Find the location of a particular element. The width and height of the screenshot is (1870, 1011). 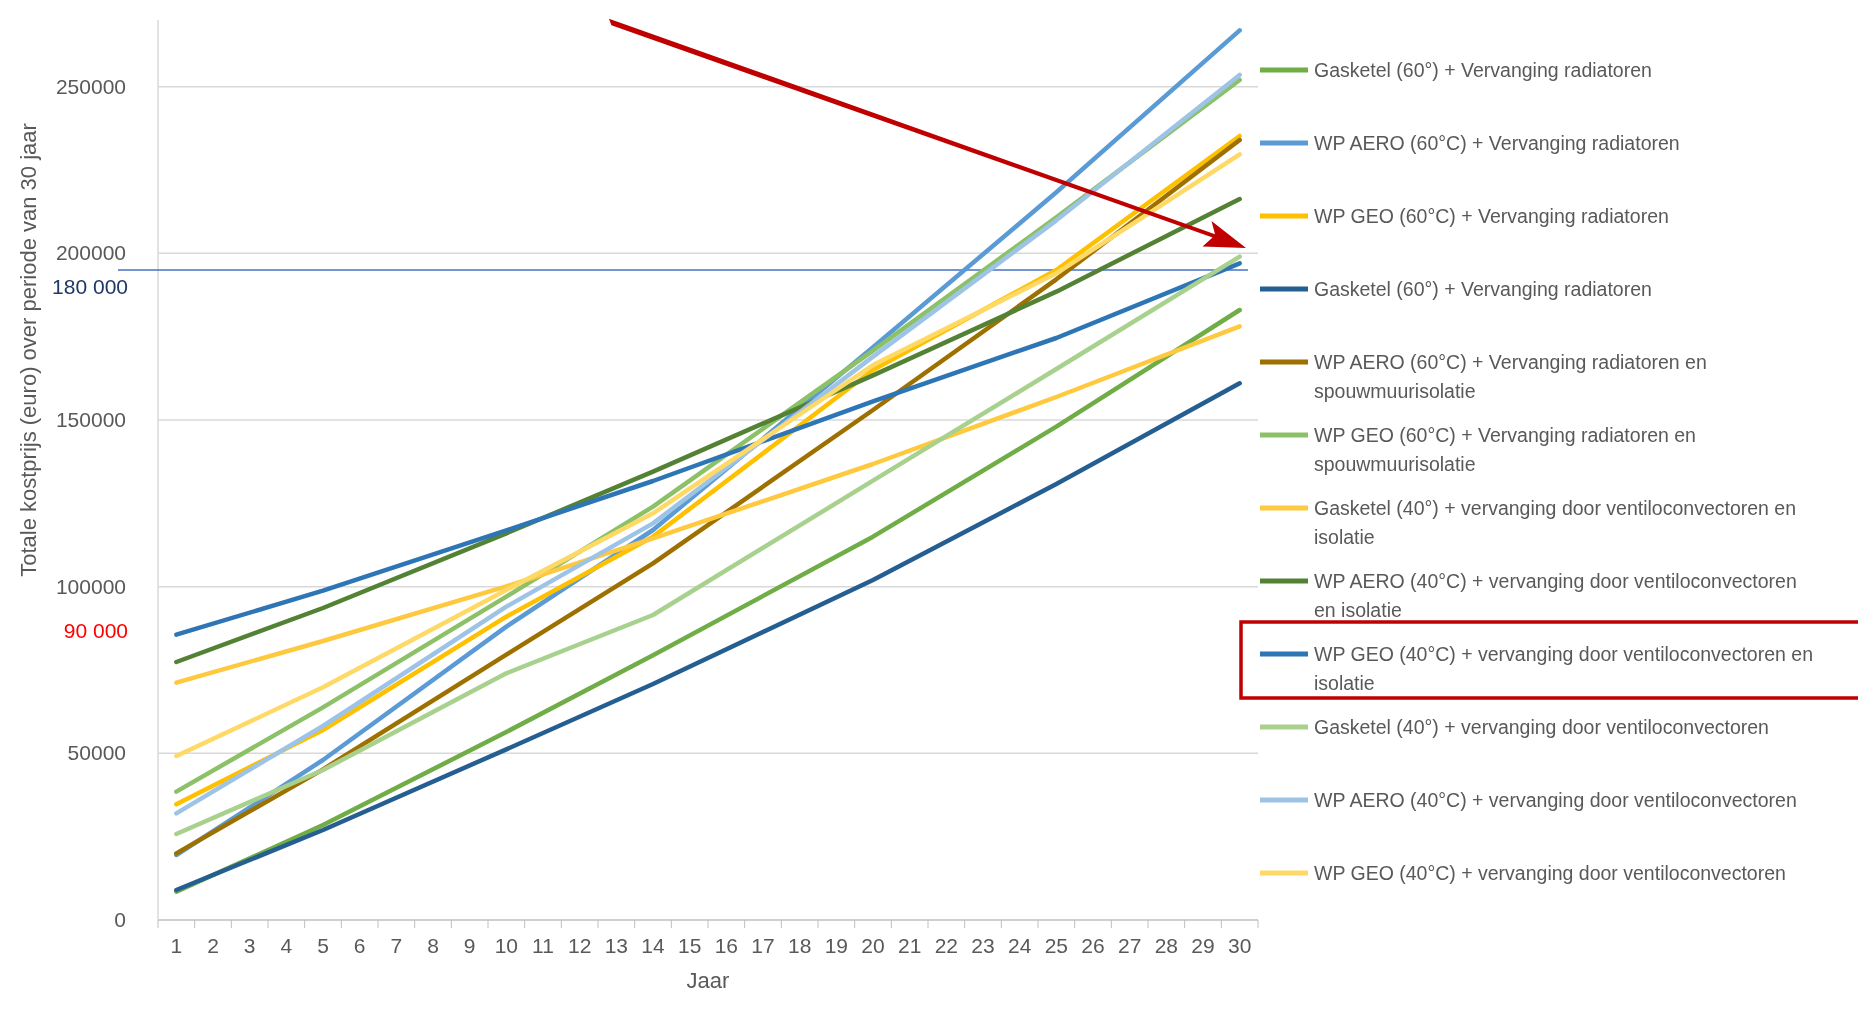

legend-label: WP GEO (60°C) + Vervanging radiatoren en spouwmuurisolatie is located at coordinates (1505, 449).